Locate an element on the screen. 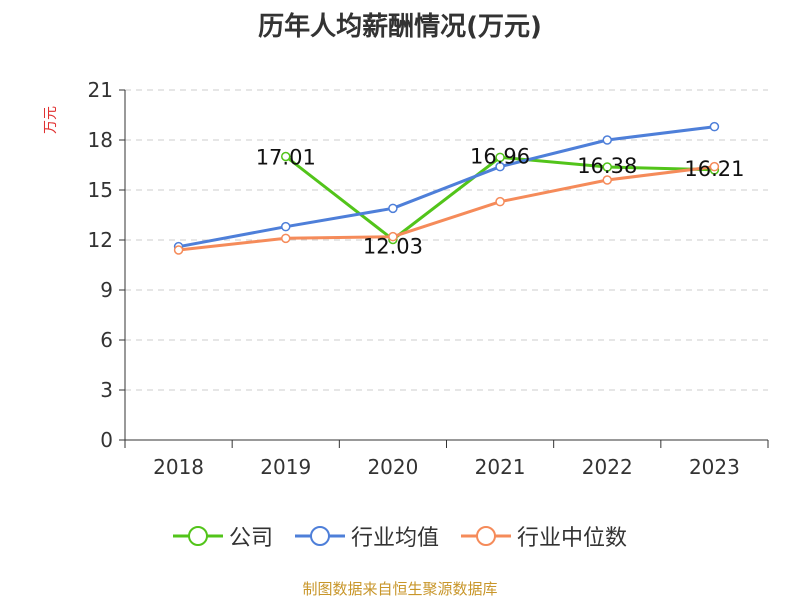 The height and width of the screenshot is (600, 800). y-tick-label: 3 is located at coordinates (106, 390).